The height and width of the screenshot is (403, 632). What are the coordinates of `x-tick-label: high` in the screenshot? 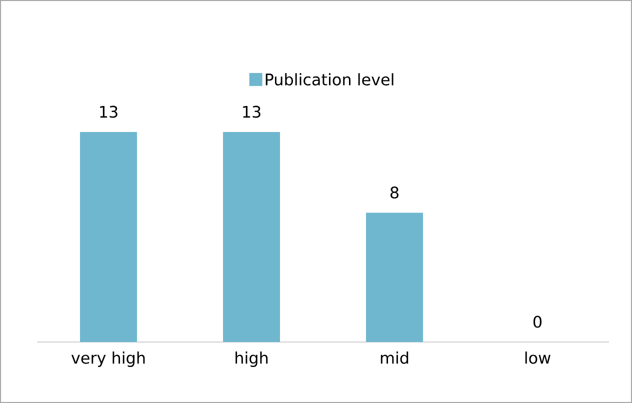 It's located at (252, 359).